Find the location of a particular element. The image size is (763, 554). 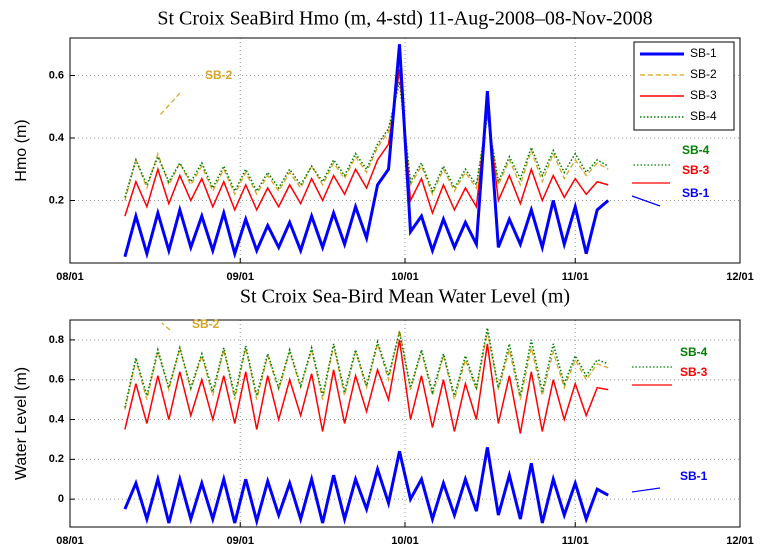

legend-label: SB-2 is located at coordinates (703, 74).